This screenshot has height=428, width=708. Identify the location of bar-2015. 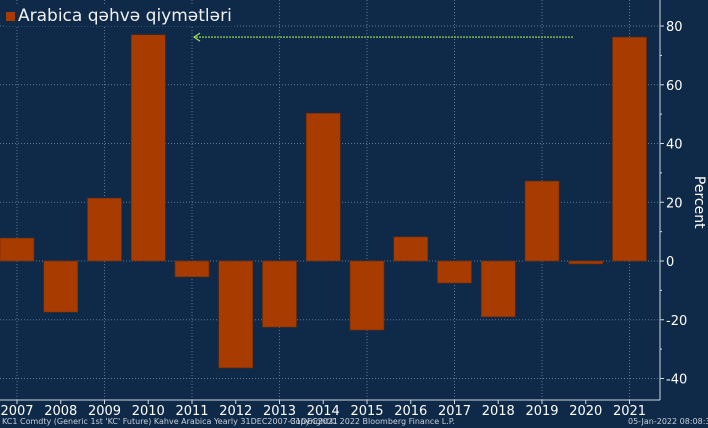
(367, 295).